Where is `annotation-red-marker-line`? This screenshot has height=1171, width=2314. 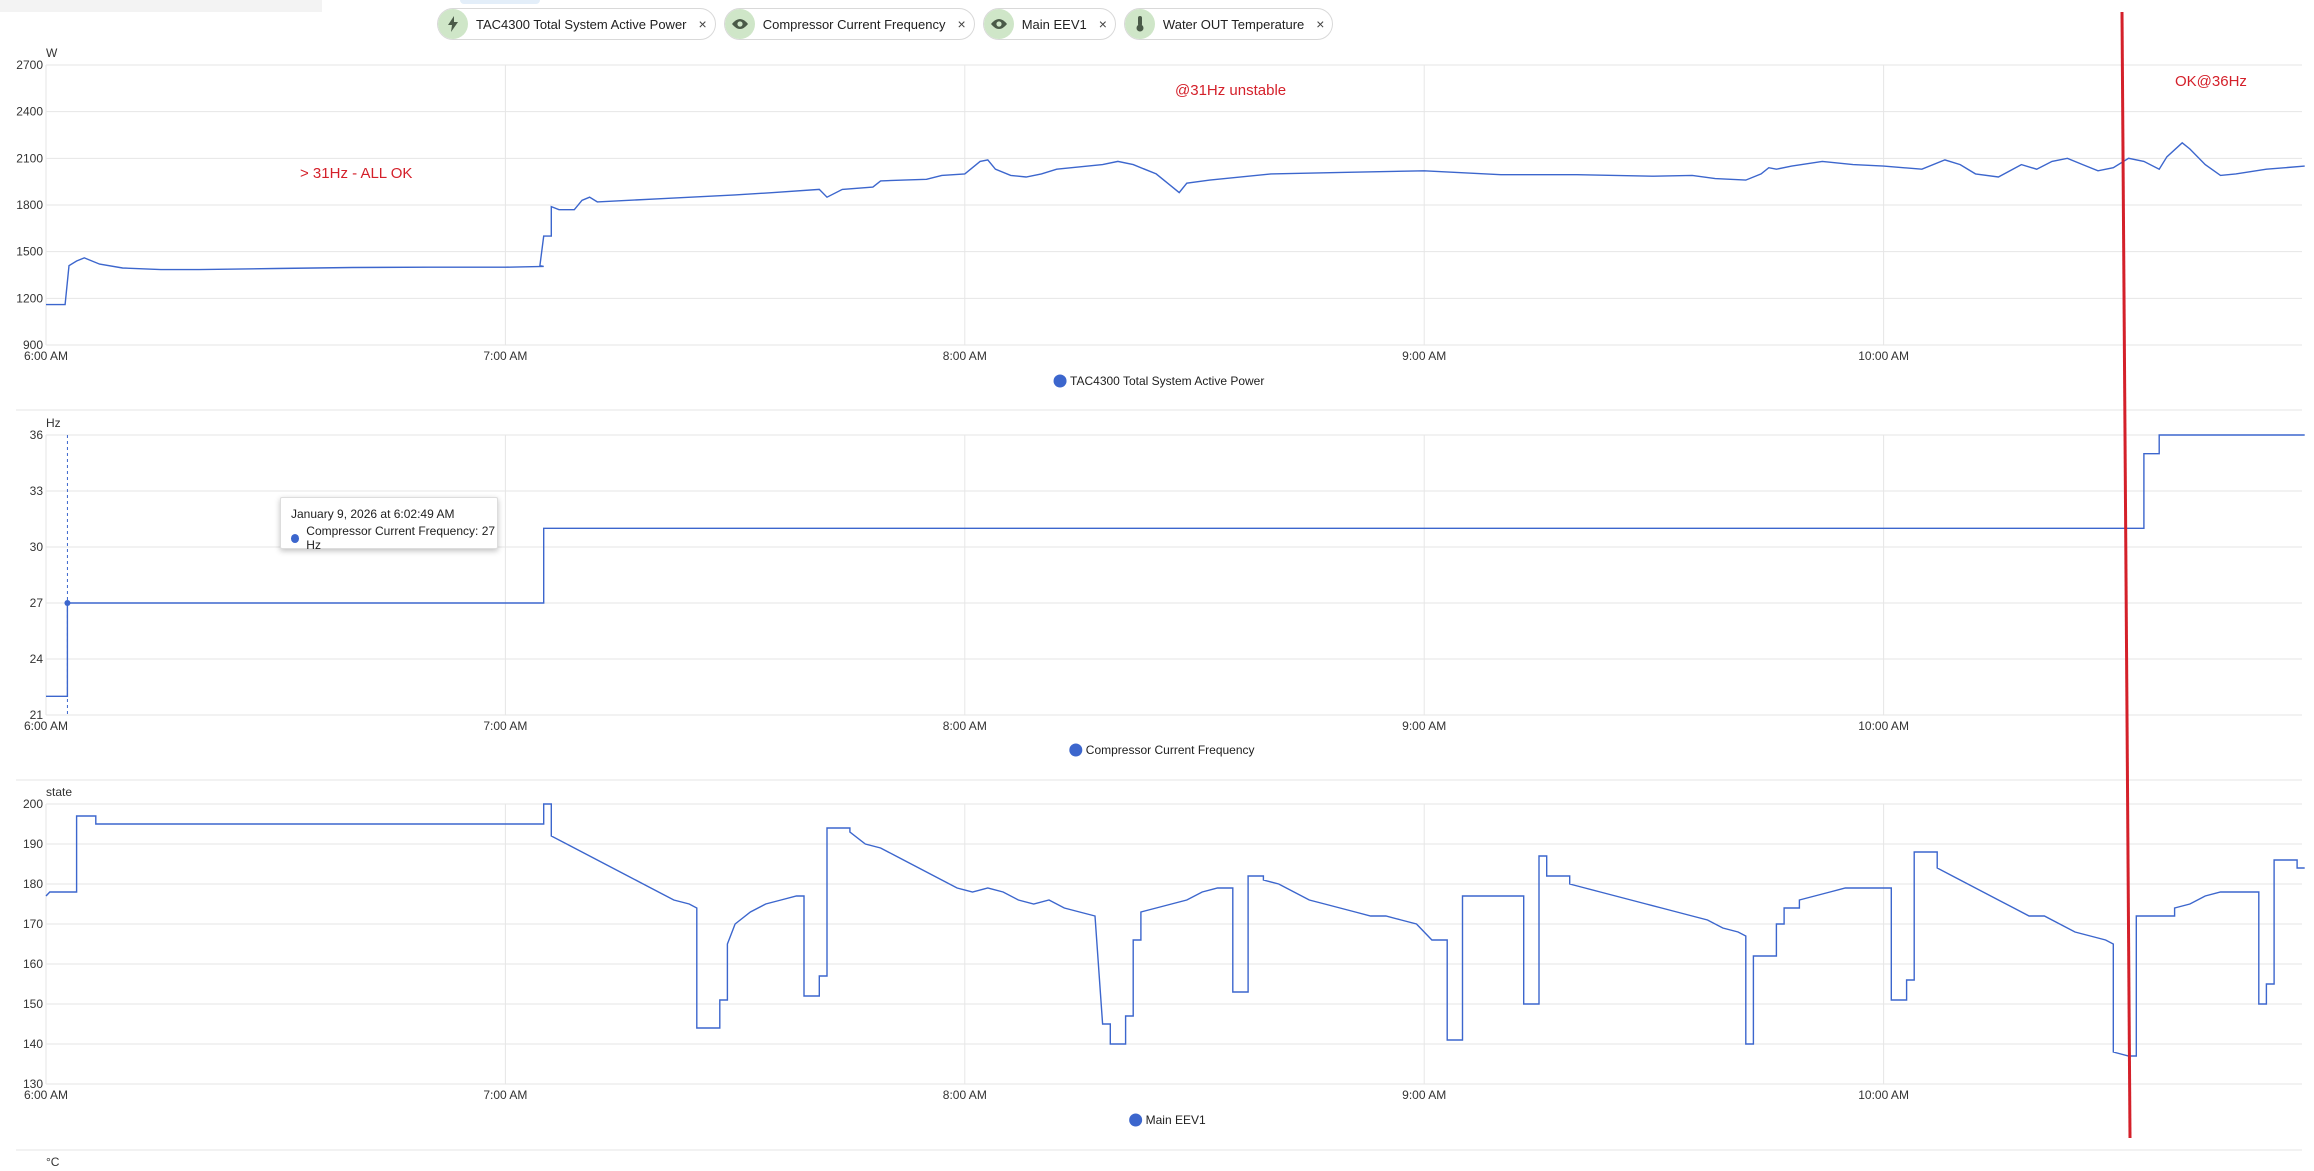
annotation-red-marker-line is located at coordinates (2126, 575).